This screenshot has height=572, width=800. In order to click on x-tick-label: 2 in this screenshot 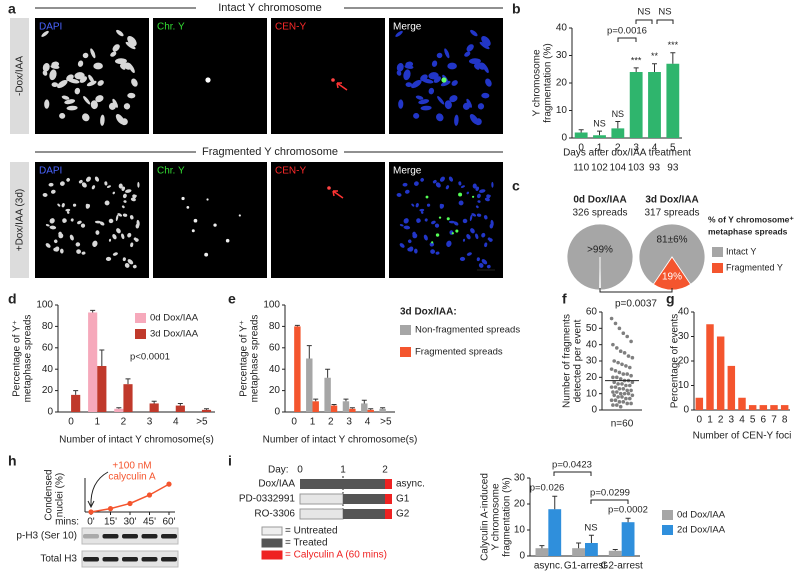, I will do `click(124, 422)`.